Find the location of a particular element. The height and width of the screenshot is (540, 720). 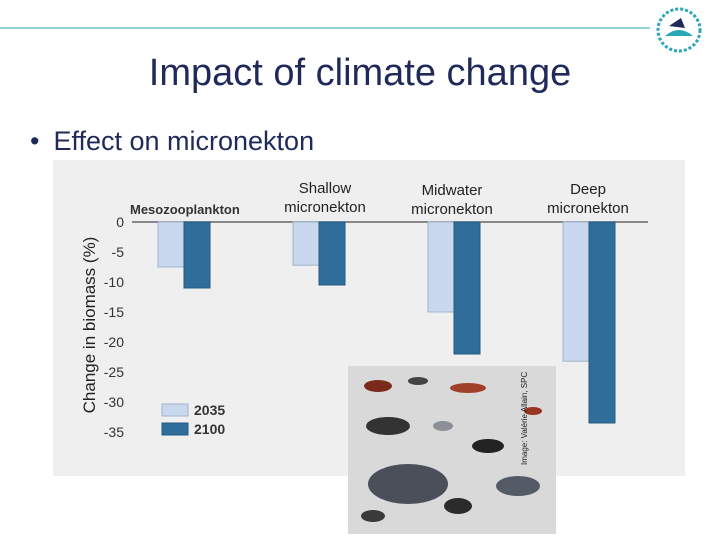

photo-credit: Image: Valérie Allain, SPC is located at coordinates (524, 418).